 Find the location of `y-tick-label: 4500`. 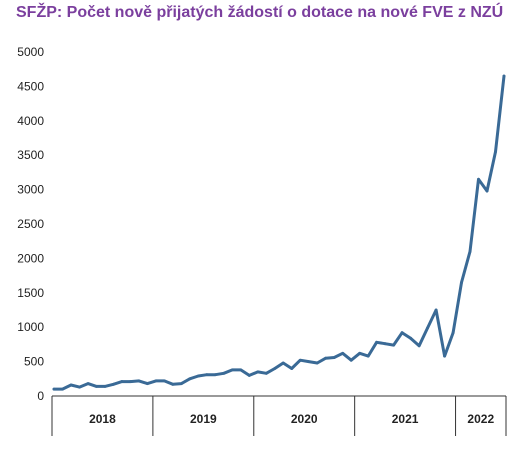

y-tick-label: 4500 is located at coordinates (30, 86).